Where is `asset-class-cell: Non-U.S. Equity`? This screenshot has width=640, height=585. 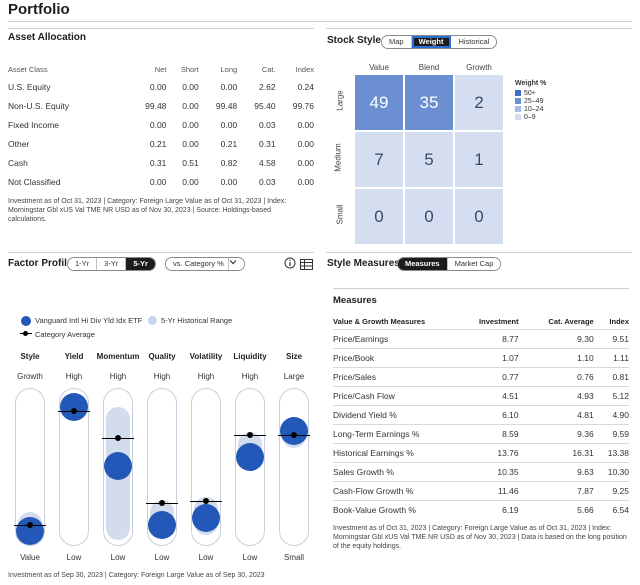
asset-class-cell: Non-U.S. Equity is located at coordinates (38, 105).